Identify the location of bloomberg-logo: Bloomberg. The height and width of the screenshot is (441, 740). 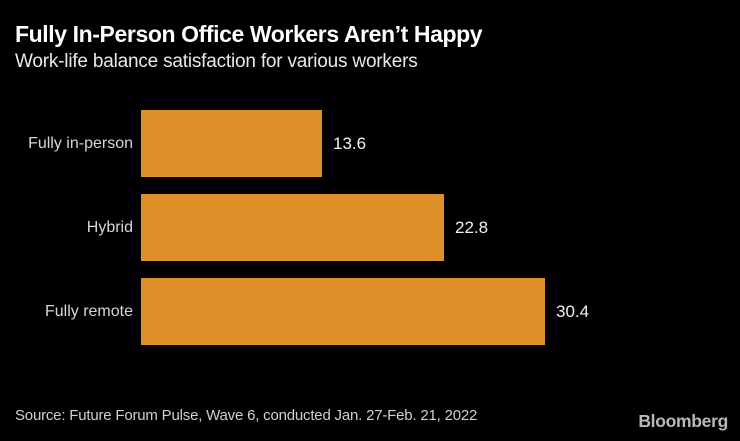
(683, 421).